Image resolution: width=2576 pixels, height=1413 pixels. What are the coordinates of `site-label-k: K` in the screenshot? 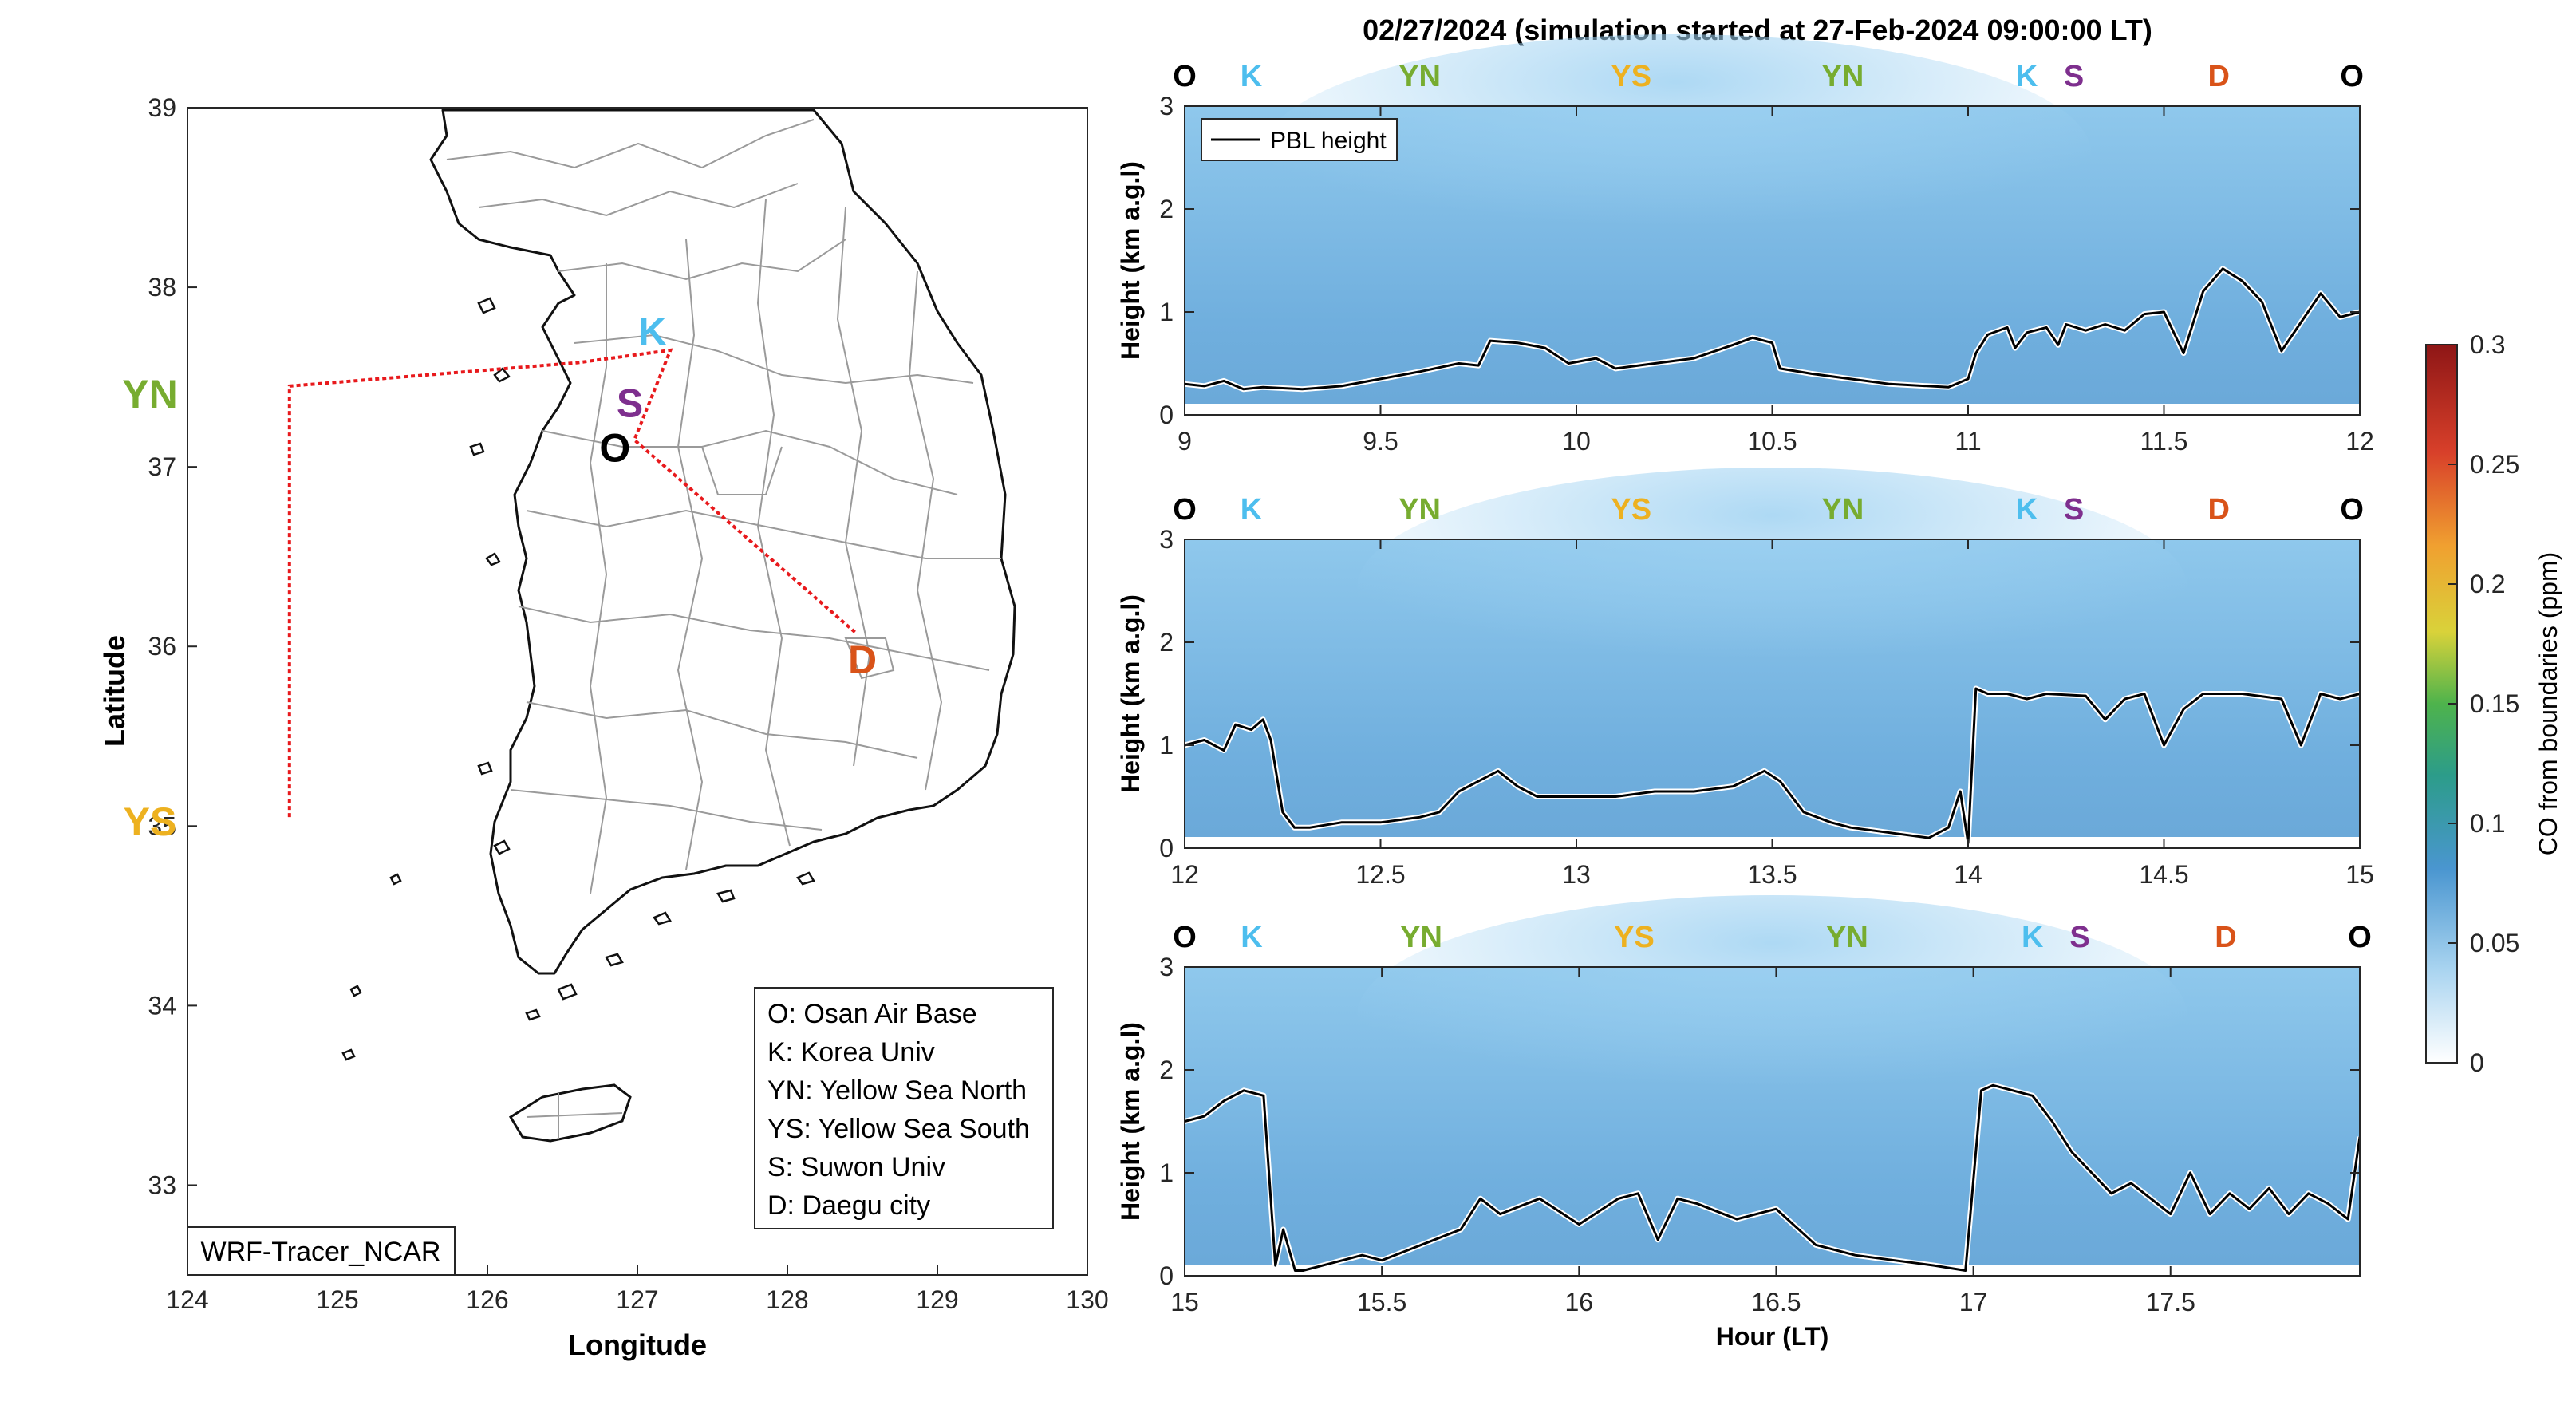 It's located at (653, 331).